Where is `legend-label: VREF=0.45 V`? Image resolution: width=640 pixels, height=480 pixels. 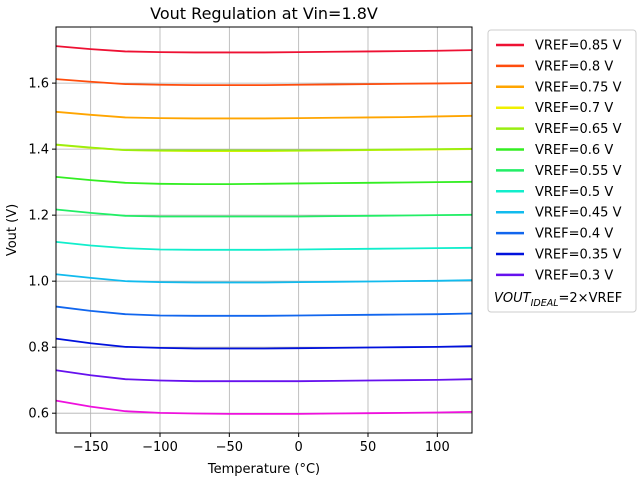 legend-label: VREF=0.45 V is located at coordinates (578, 213).